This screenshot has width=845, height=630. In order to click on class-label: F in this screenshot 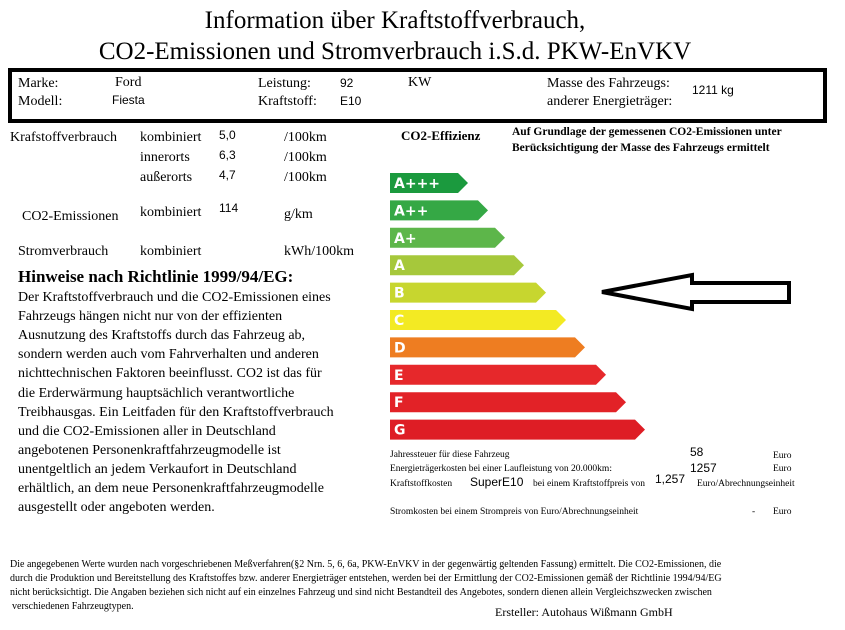, I will do `click(399, 403)`.